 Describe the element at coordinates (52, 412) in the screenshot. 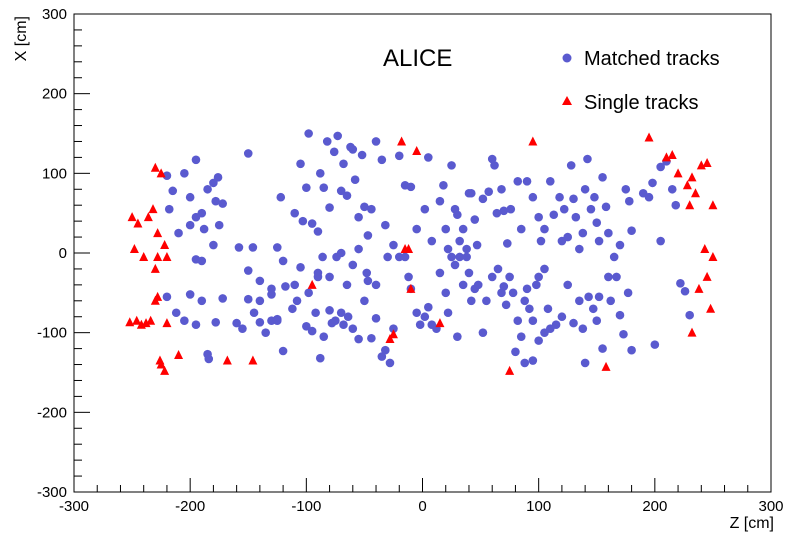

I see `y-tick-label: -200` at that location.